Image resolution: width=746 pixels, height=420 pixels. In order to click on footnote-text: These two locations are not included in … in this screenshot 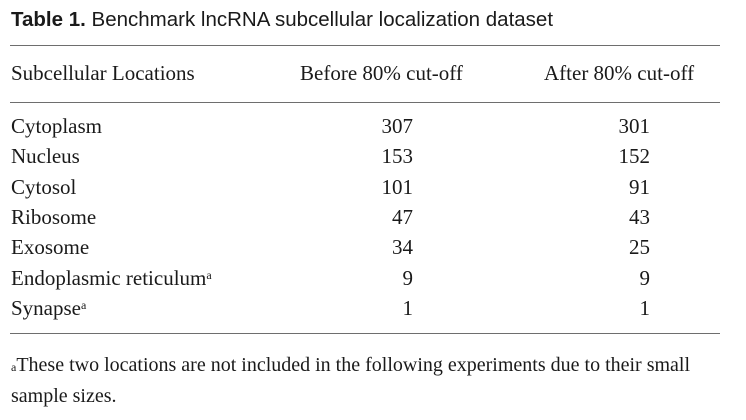, I will do `click(351, 380)`.